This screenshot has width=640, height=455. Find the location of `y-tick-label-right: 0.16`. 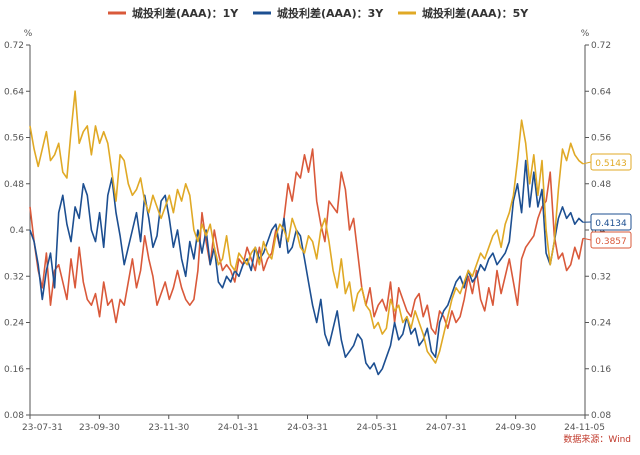

y-tick-label-right: 0.16 is located at coordinates (601, 370).